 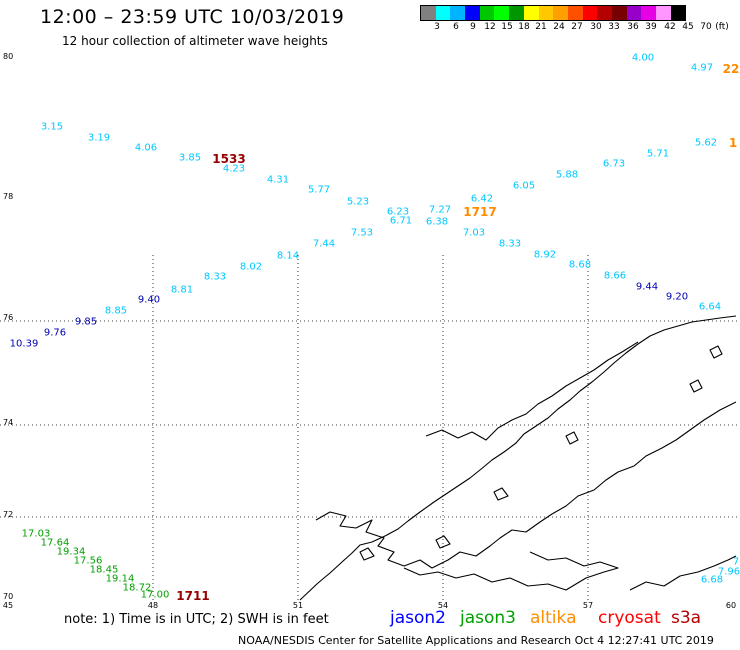 I want to click on wave-height-label: 6.64, so click(x=710, y=307).